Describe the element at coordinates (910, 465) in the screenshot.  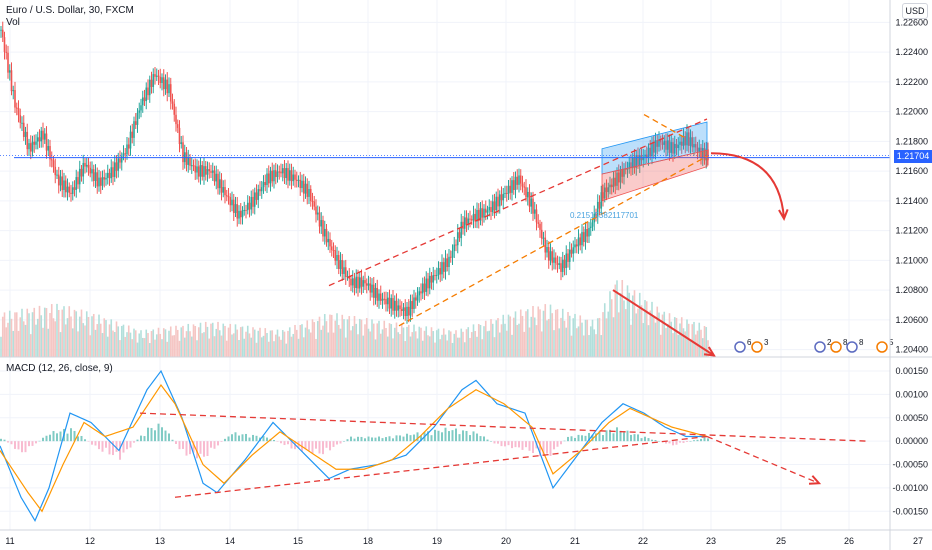
I see `macd-tick-label: -0.00050` at that location.